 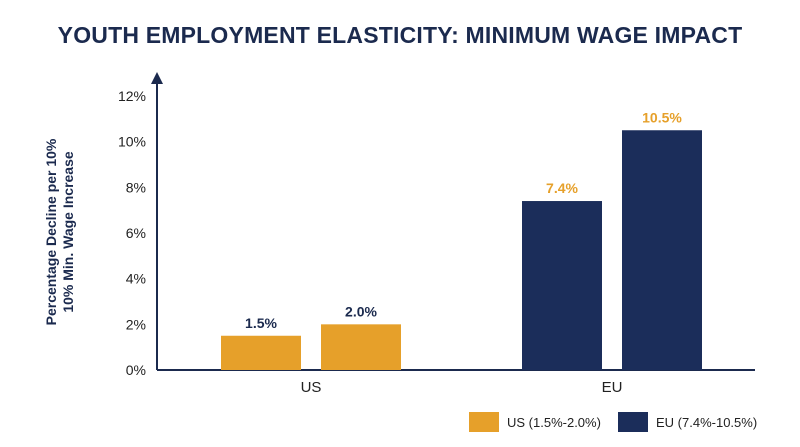 What do you see at coordinates (612, 387) in the screenshot?
I see `category-label-eu: EU` at bounding box center [612, 387].